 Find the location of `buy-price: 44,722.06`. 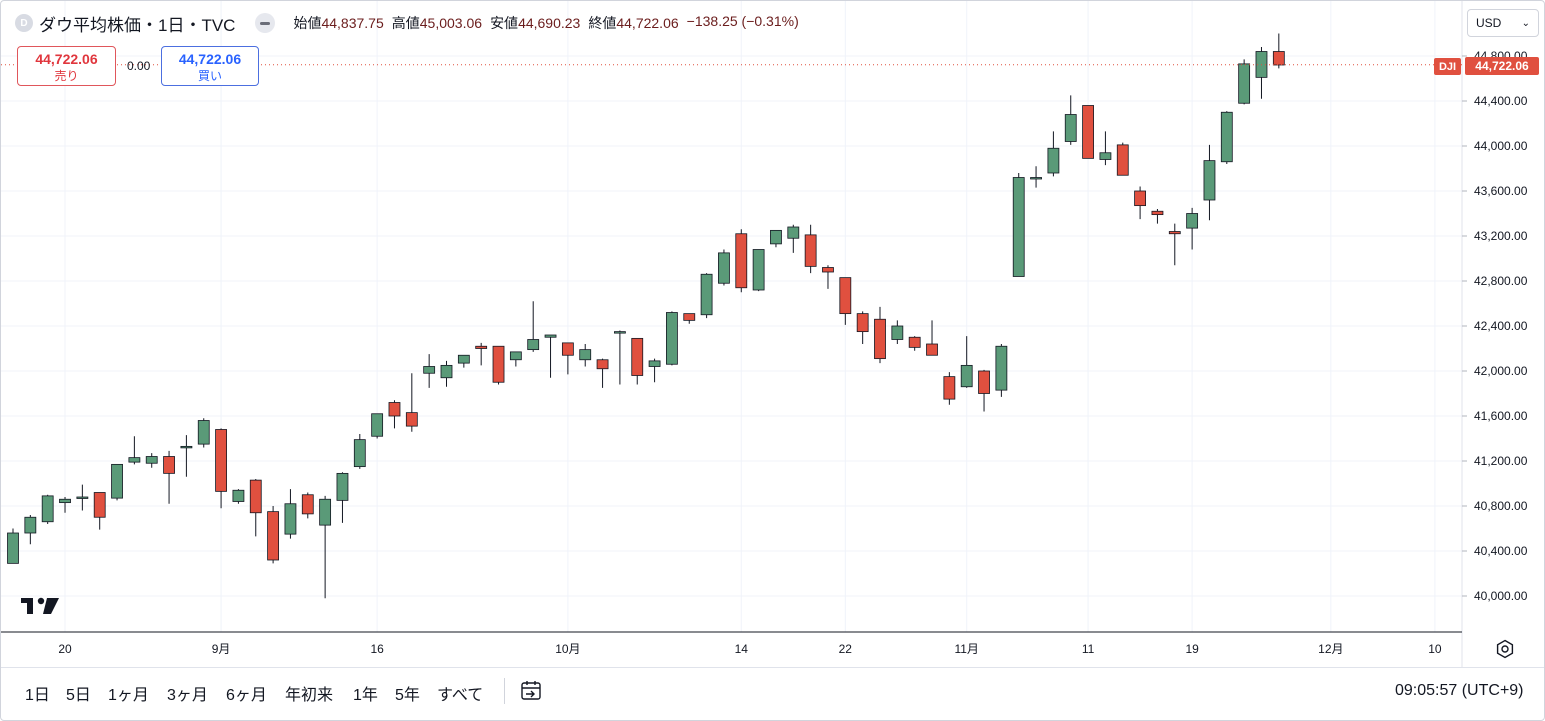

buy-price: 44,722.06 is located at coordinates (210, 59).